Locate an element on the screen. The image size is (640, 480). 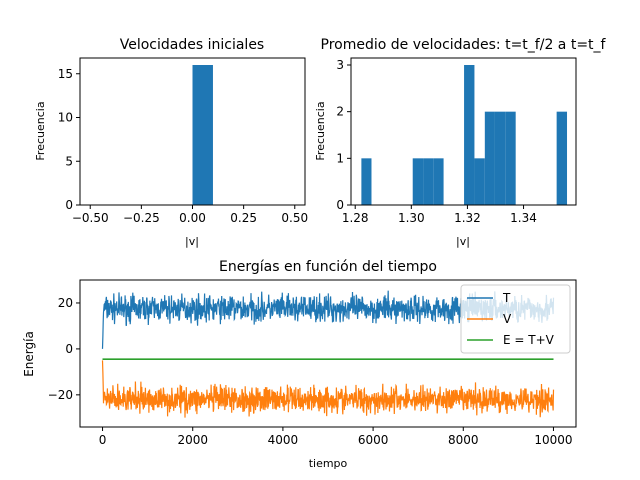
ax1-frame is located at coordinates (192, 131).